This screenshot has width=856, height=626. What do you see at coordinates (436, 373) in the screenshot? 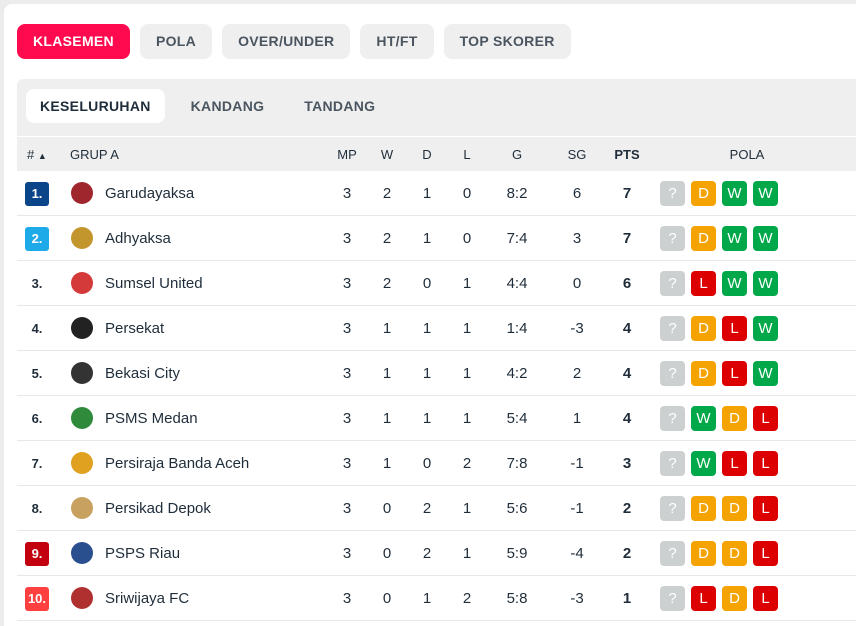
I see `table-row: 5. Bekasi City 3 1 1 1 4:2 2 4 ? D L W` at bounding box center [436, 373].